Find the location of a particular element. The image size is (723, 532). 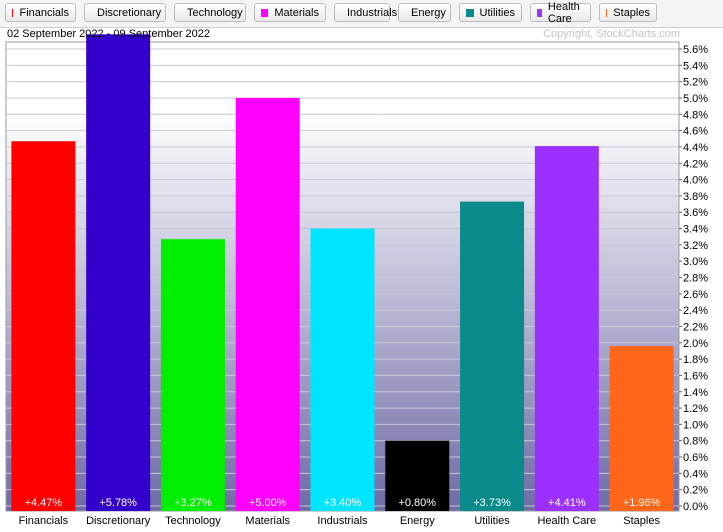

legend-label: Utilities is located at coordinates (497, 12).